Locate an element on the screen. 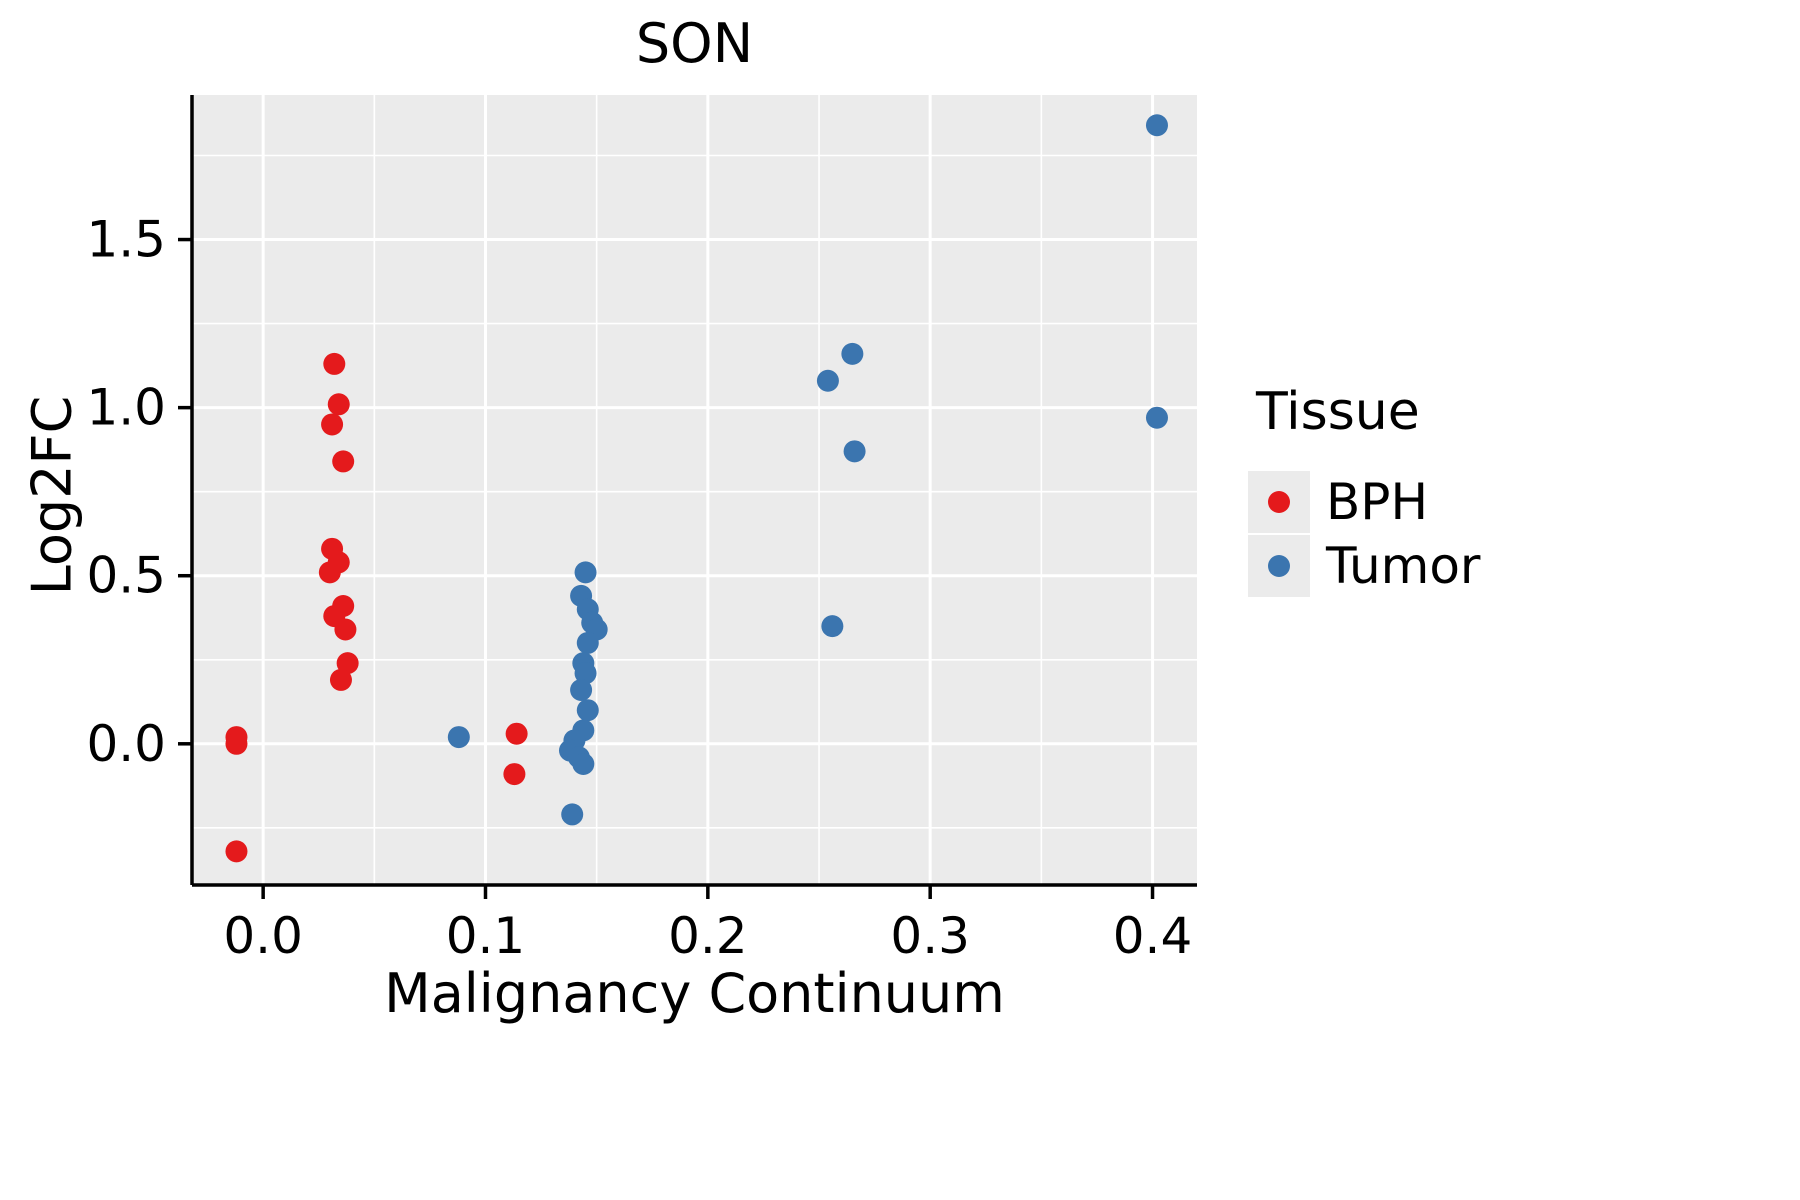 The height and width of the screenshot is (1200, 1800). y-tick-label: 1.5 is located at coordinates (126, 240).